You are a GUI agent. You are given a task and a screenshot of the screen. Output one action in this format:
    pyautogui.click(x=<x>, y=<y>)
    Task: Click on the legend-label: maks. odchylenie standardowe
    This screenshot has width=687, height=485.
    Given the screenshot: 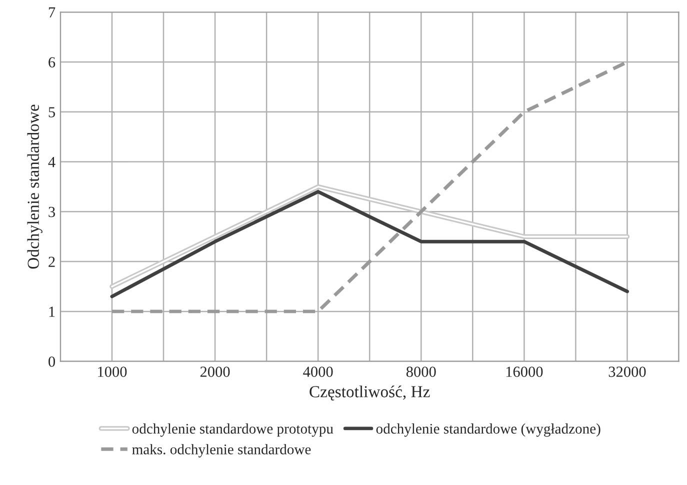 What is the action you would take?
    pyautogui.click(x=221, y=451)
    